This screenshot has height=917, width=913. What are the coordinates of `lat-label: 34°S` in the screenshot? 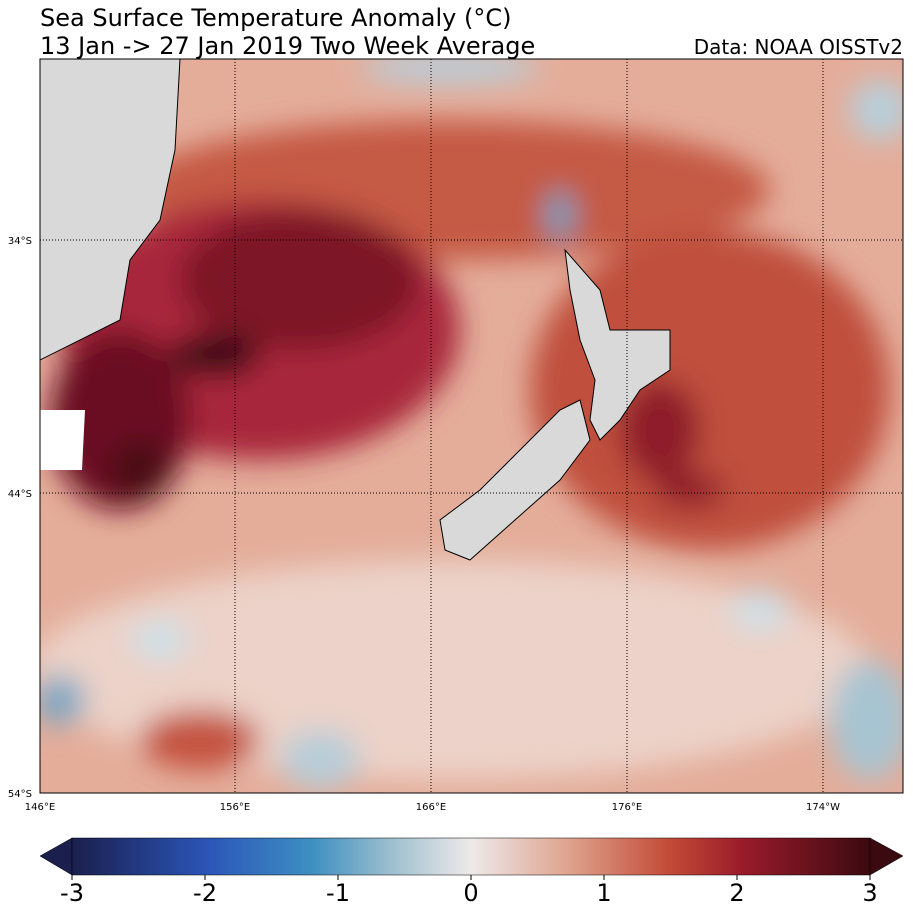 It's located at (20, 241).